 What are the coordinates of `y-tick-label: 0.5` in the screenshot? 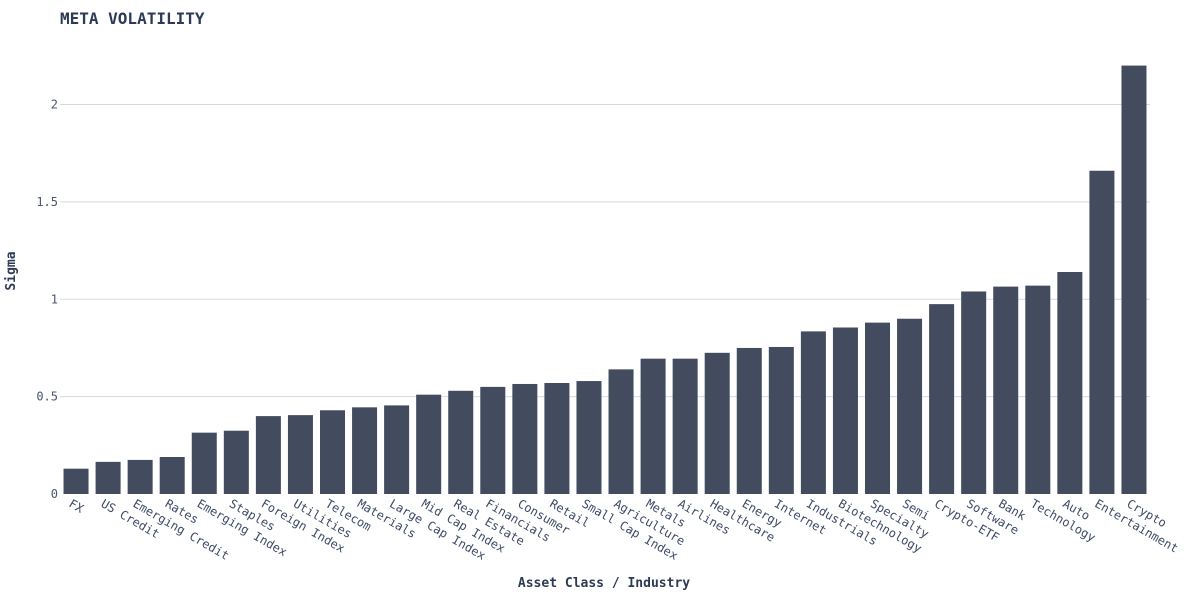 It's located at (47, 397).